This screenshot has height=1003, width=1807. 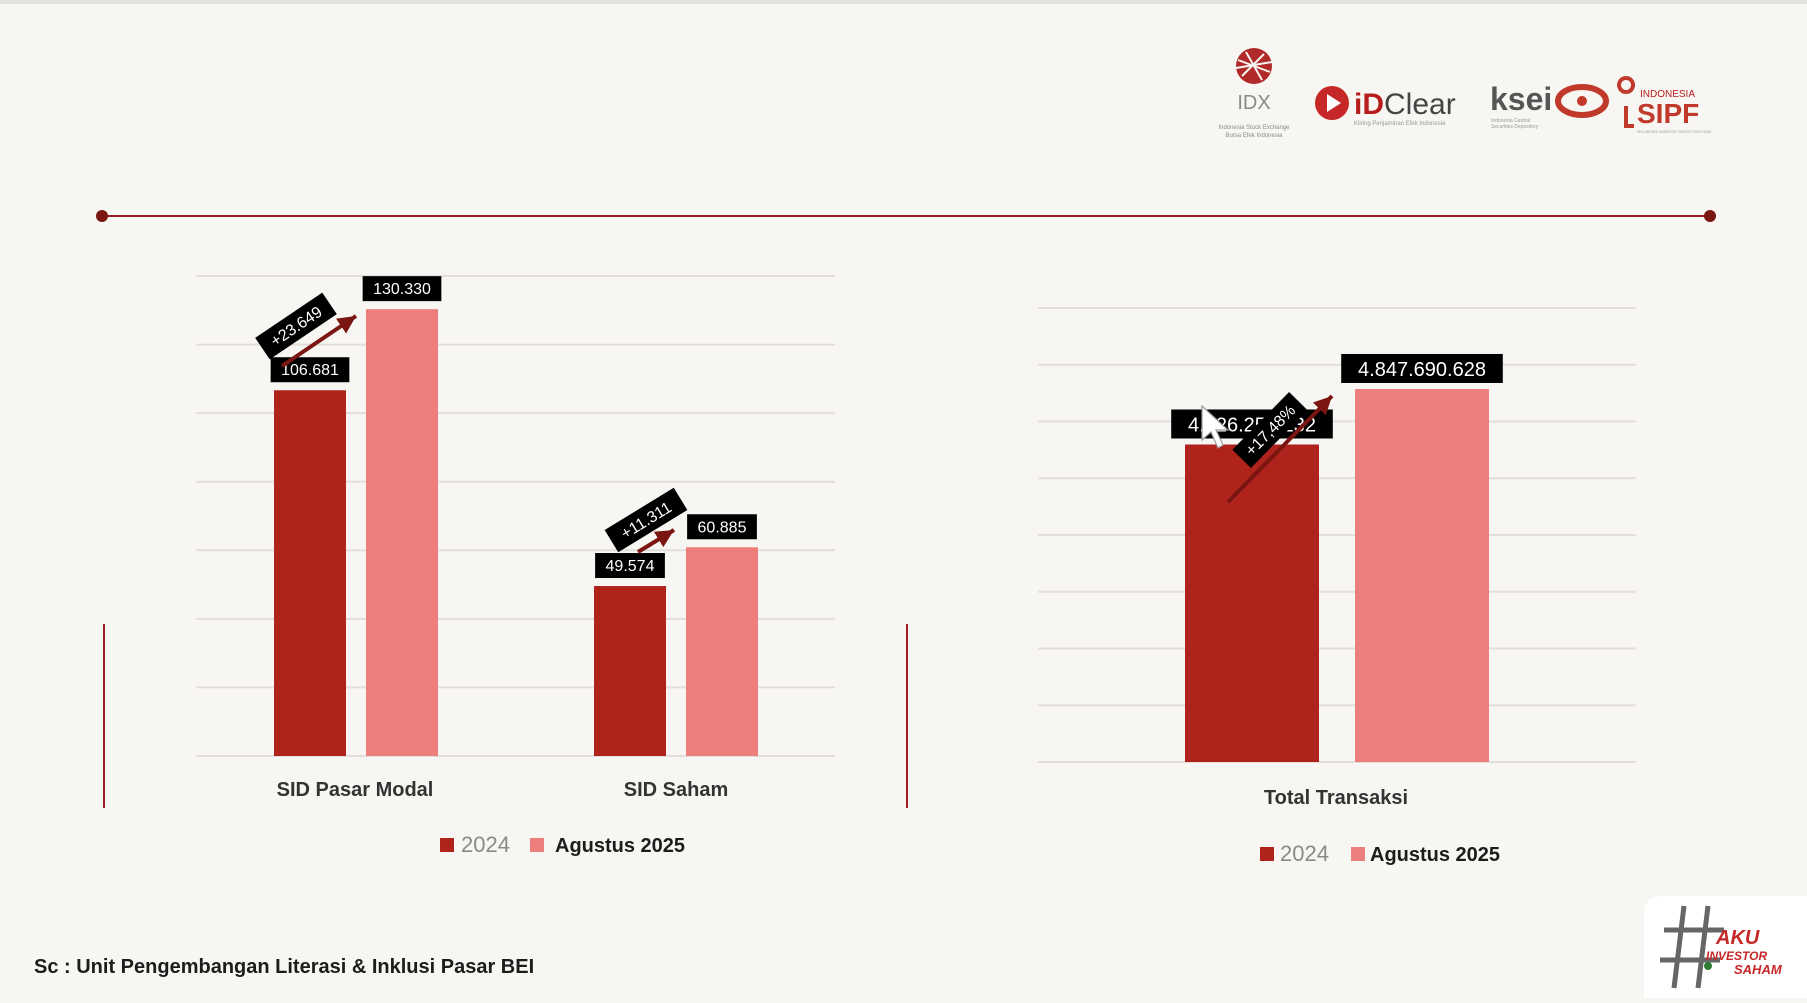 I want to click on svg-text:Kliring Penjaminan Efek Indone: Kliring Penjaminan Efek Indonesia, so click(x=1400, y=124).